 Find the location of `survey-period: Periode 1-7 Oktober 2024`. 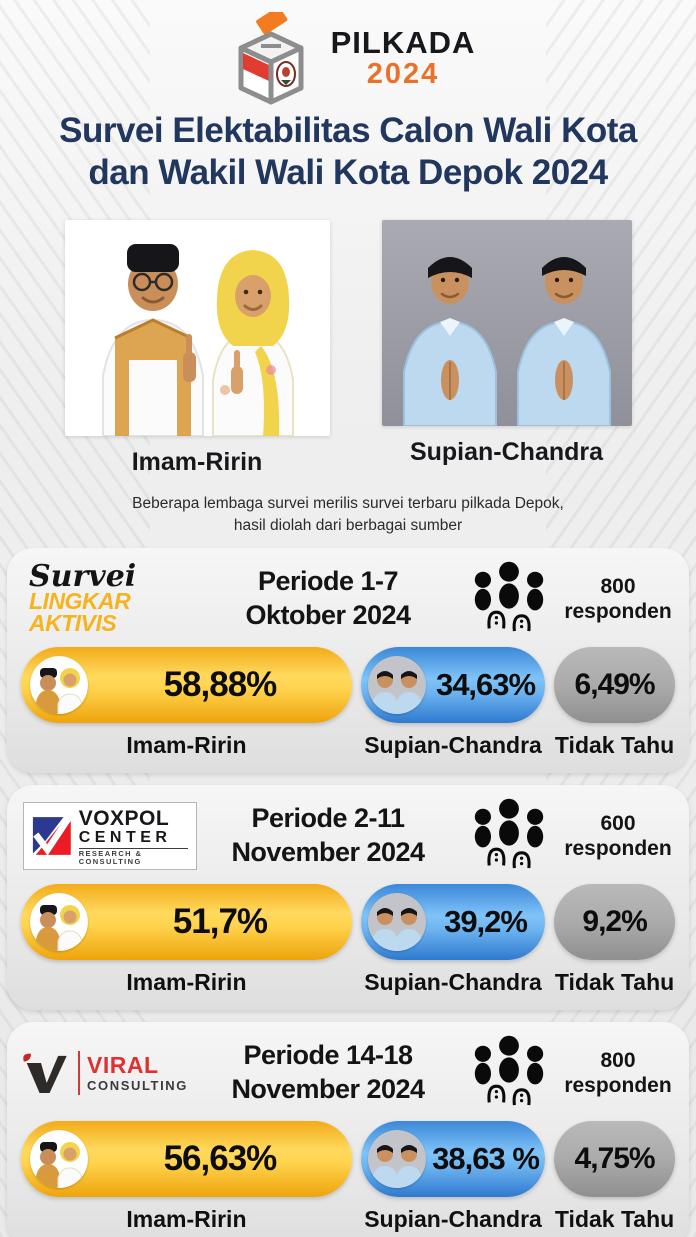

survey-period: Periode 1-7 Oktober 2024 is located at coordinates (328, 598).